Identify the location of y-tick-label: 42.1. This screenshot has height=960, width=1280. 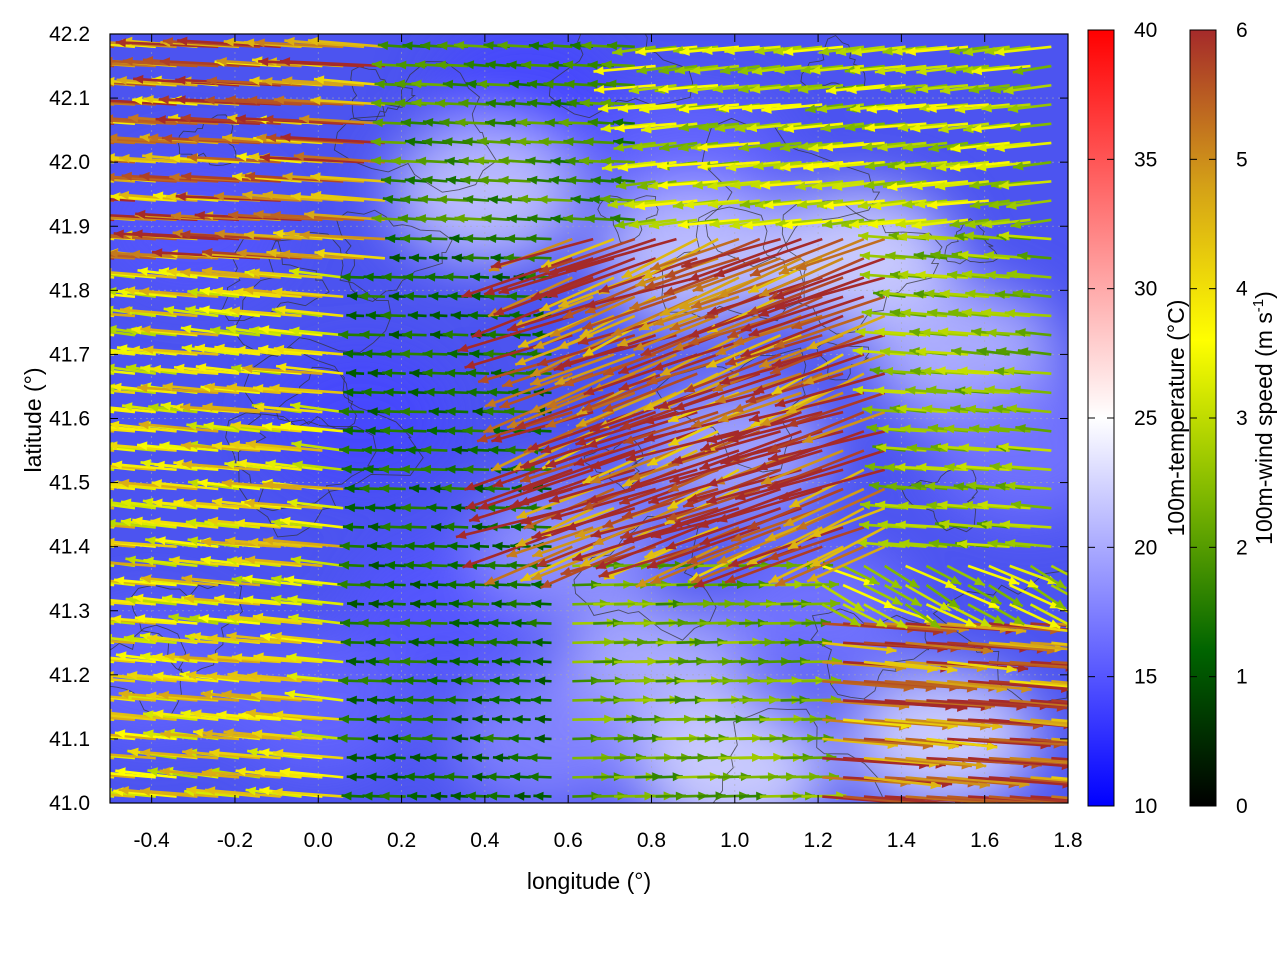
(69, 98).